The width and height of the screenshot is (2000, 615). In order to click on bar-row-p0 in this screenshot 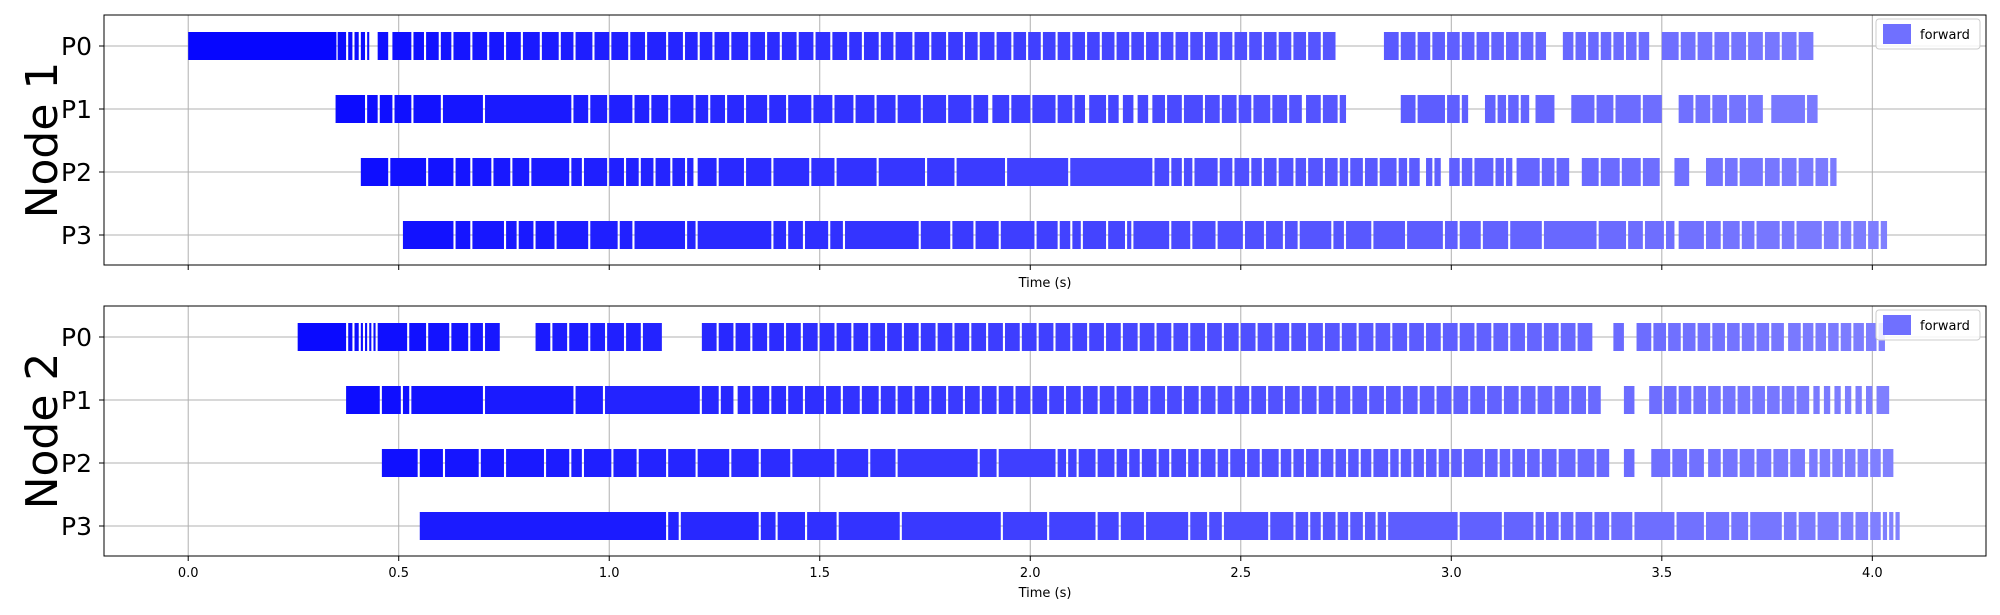, I will do `click(1091, 337)`.